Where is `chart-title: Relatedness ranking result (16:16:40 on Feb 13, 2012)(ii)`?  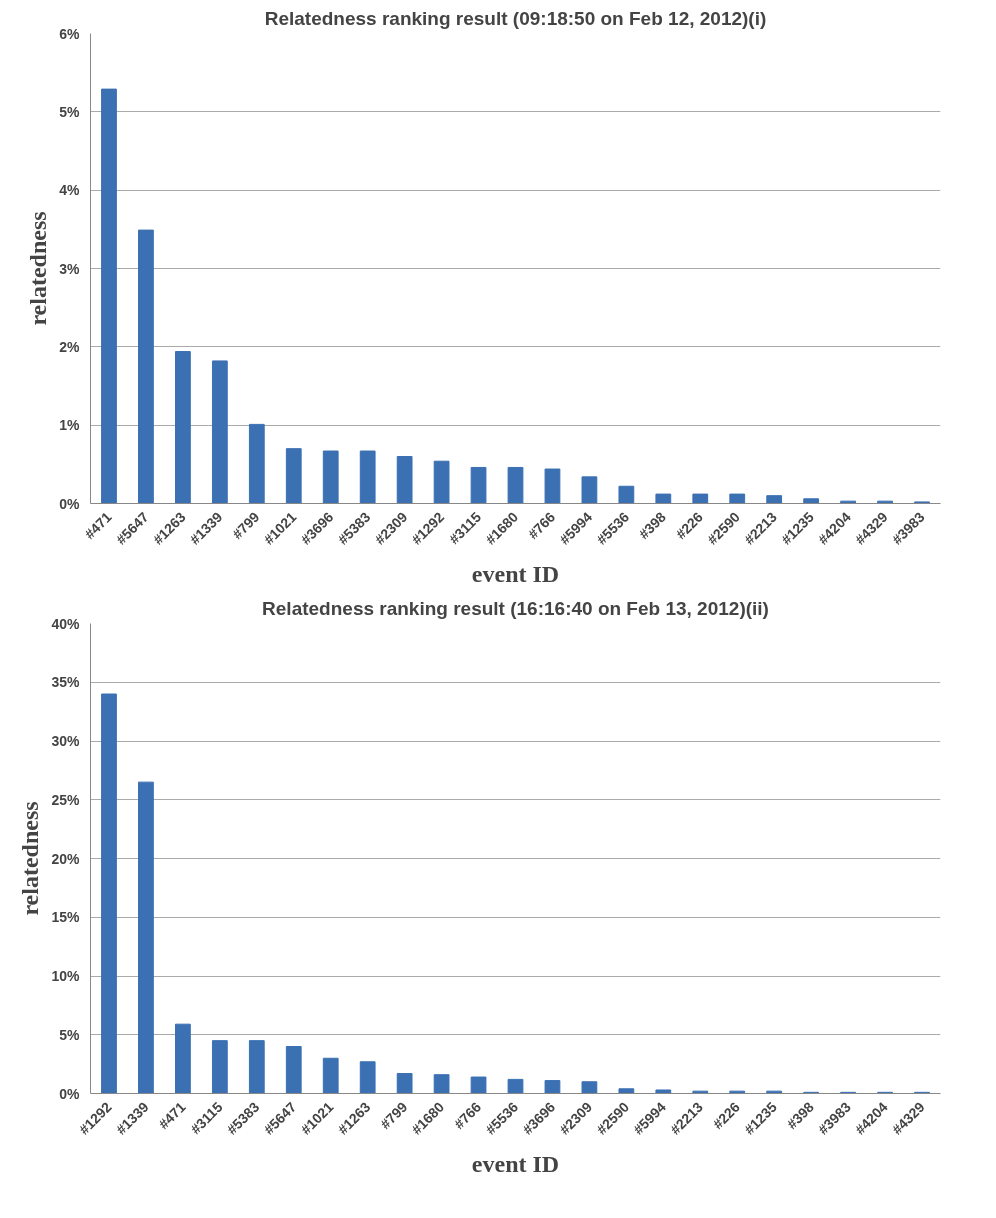
chart-title: Relatedness ranking result (16:16:40 on Feb 13, 2012)(ii) is located at coordinates (515, 608).